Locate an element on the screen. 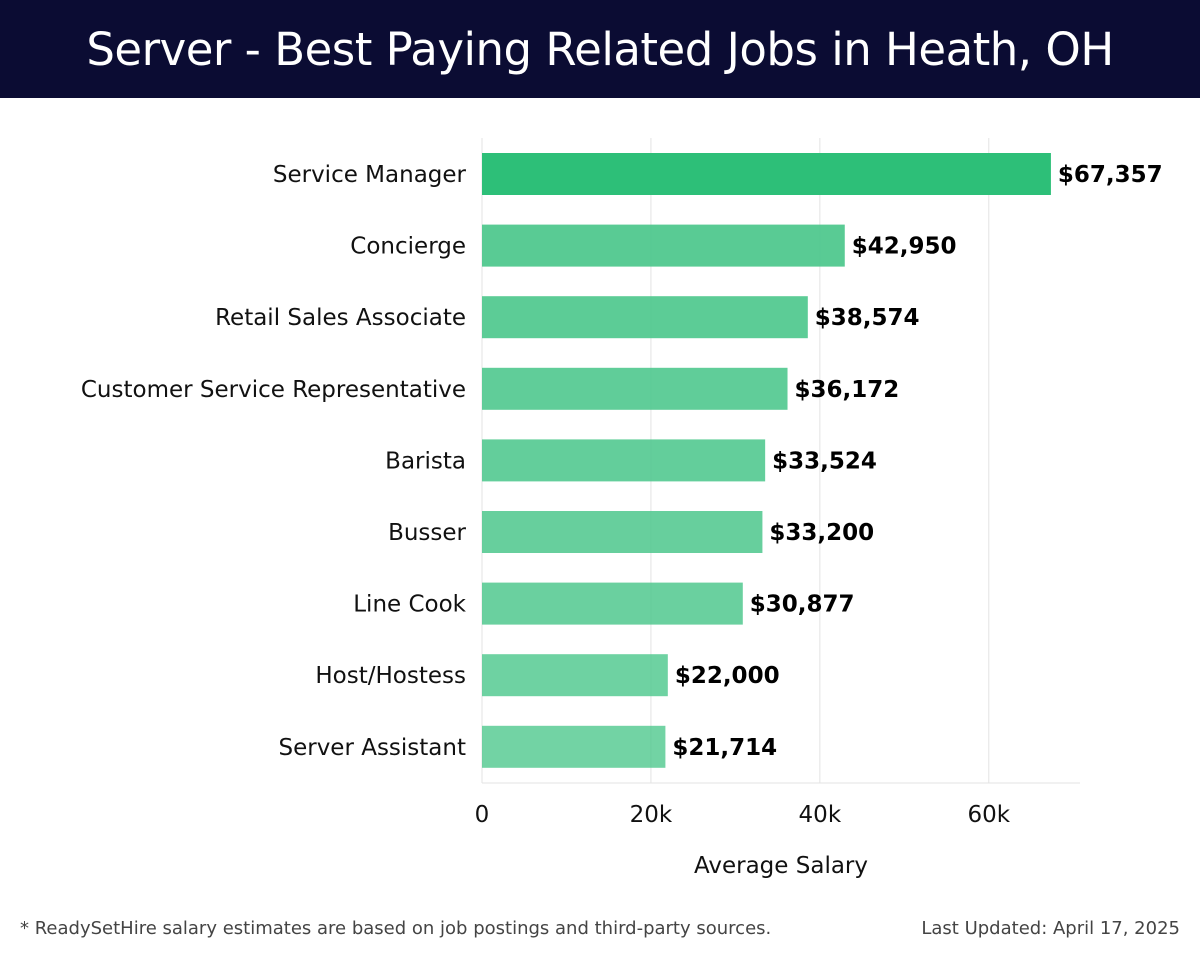 The width and height of the screenshot is (1200, 958). category-label: Server Assistant is located at coordinates (372, 748).